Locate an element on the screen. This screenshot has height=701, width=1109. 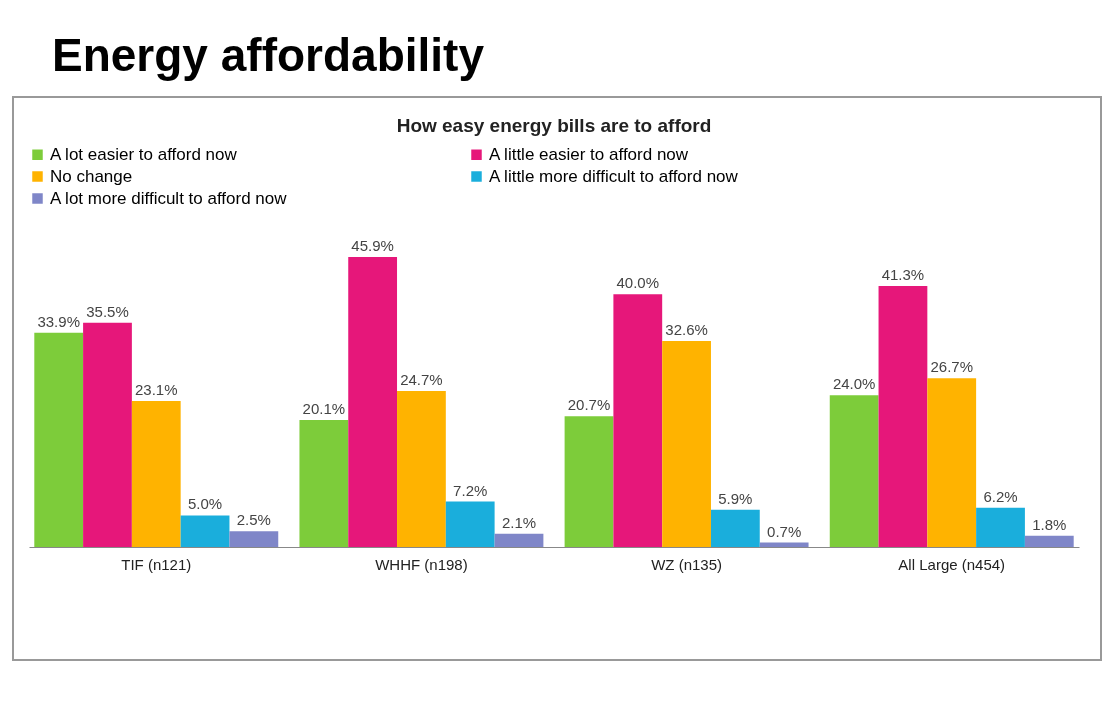
x-tick-label: WHHF (n198) is located at coordinates (421, 564).